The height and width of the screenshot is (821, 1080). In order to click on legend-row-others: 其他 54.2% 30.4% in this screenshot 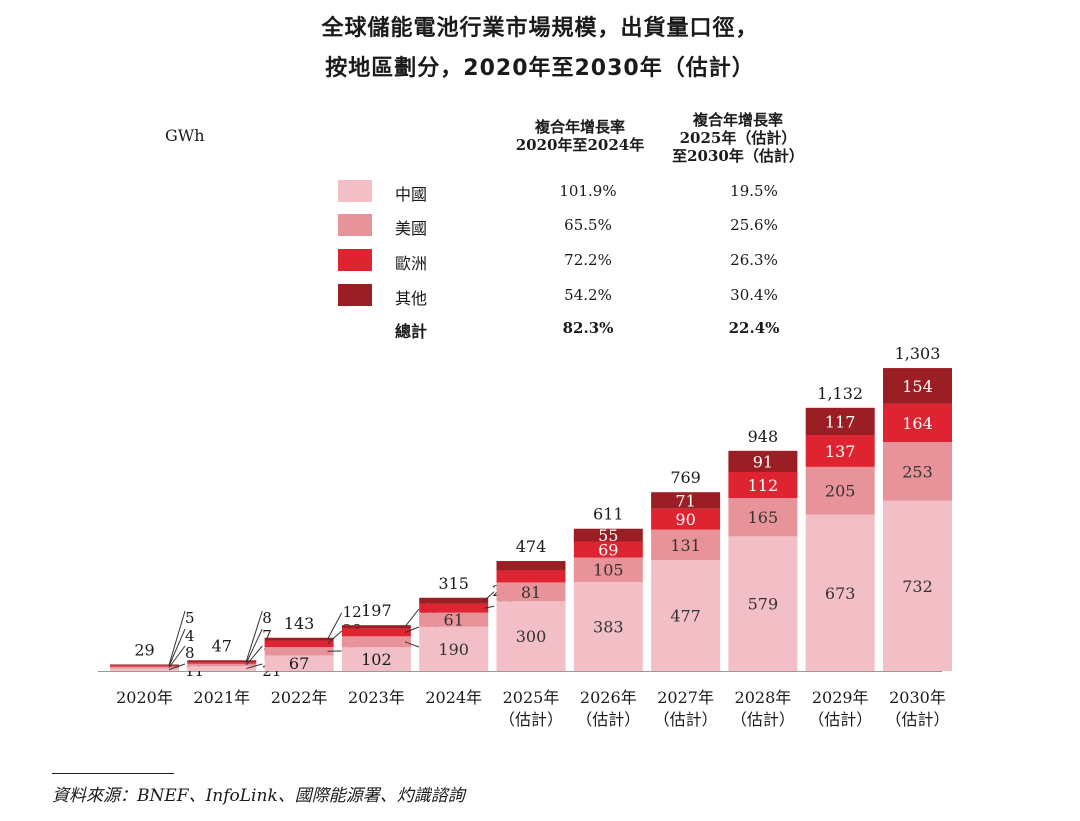, I will do `click(578, 296)`.